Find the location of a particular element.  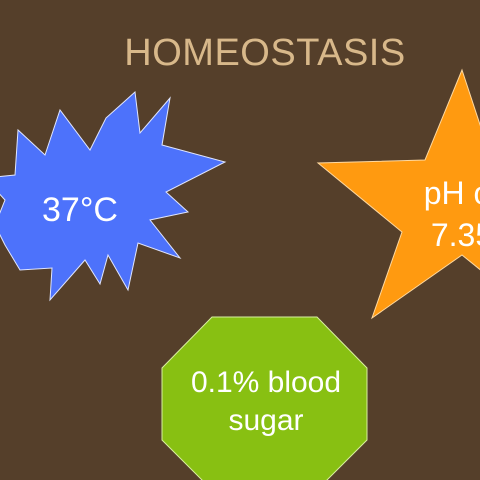

blood-sugar-label-line2: sugar is located at coordinates (266, 420).